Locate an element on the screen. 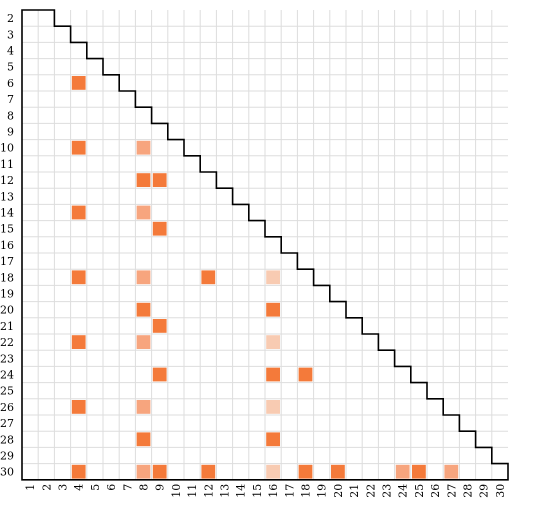  matrix-cell-r12-c9 is located at coordinates (159, 180).